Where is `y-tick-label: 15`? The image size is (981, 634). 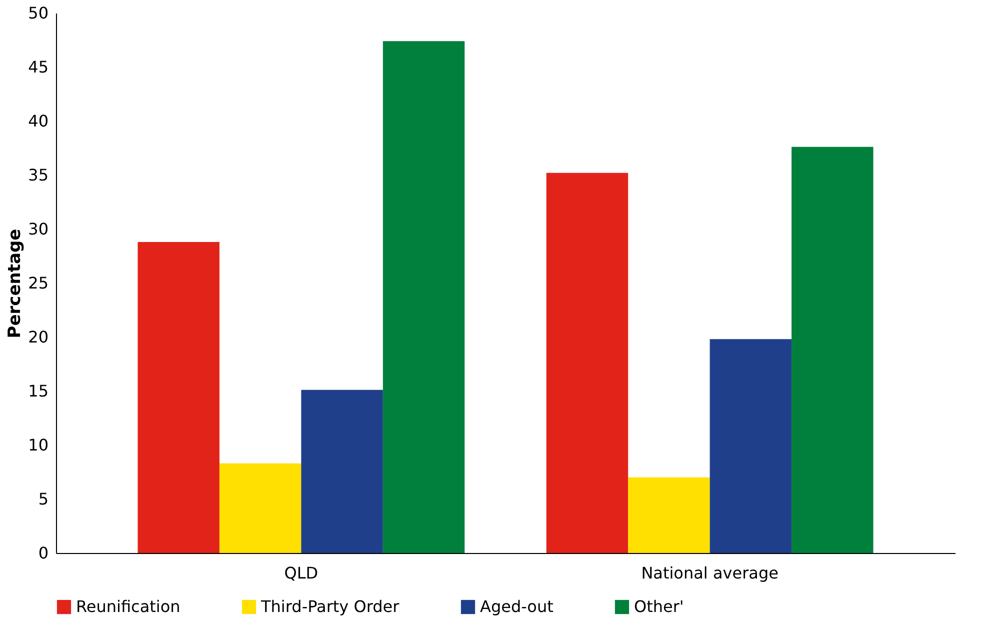
y-tick-label: 15 is located at coordinates (38, 391).